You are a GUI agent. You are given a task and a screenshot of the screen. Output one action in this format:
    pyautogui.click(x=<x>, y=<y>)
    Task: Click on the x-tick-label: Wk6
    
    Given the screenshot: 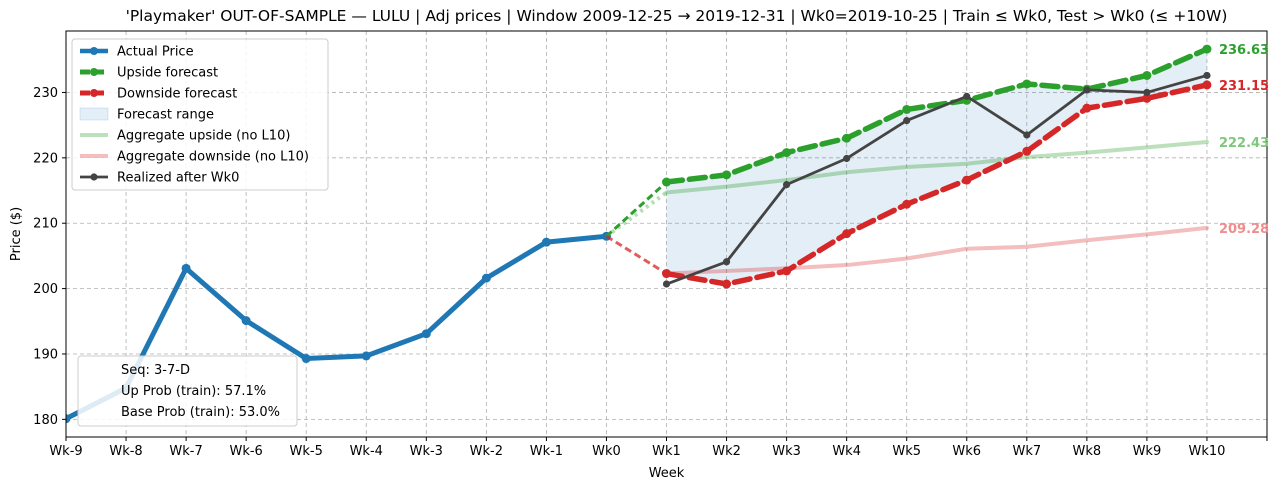 What is the action you would take?
    pyautogui.click(x=966, y=451)
    